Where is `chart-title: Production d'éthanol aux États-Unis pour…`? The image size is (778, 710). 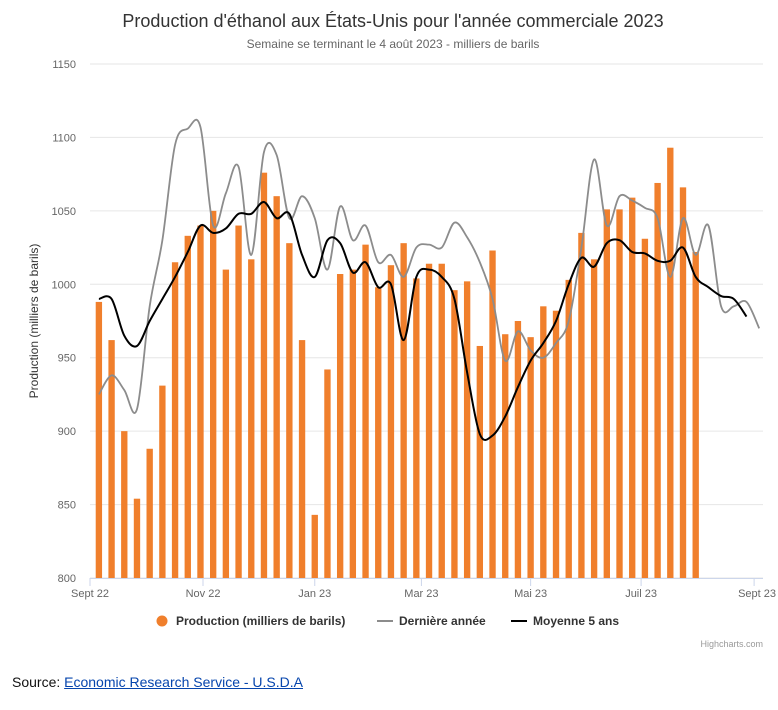
chart-title: Production d'éthanol aux États-Unis pour… is located at coordinates (392, 21).